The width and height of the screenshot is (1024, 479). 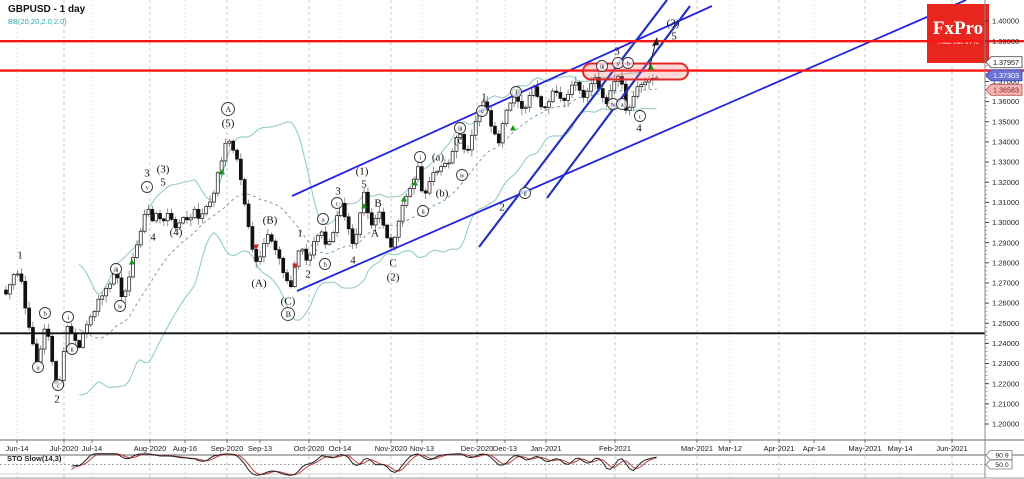 I want to click on stochastic-indicator-label: STO Slow(14,3), so click(x=34, y=458).